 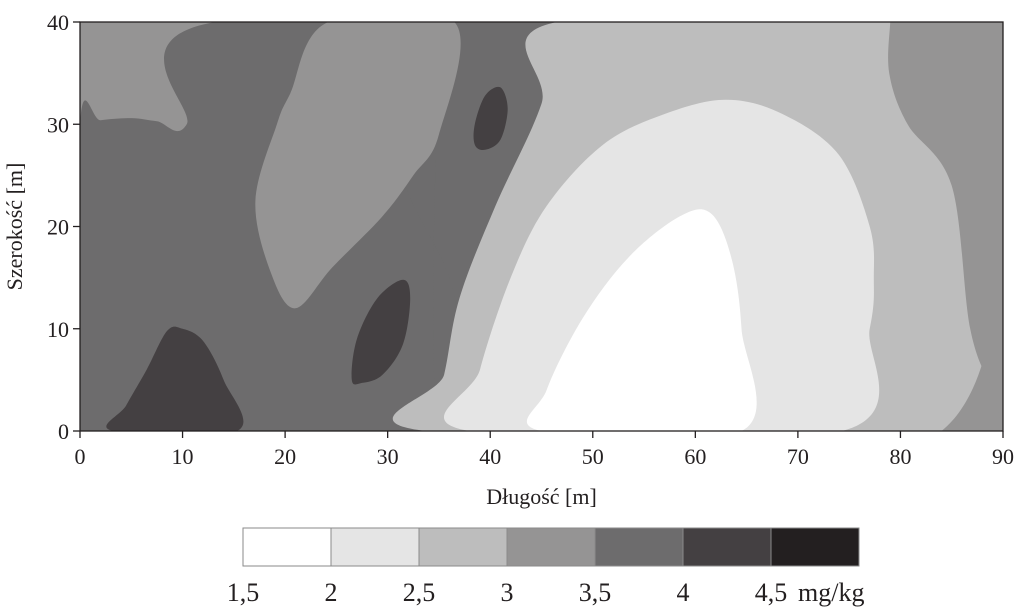 I want to click on legend-label: 1,5, so click(x=243, y=592).